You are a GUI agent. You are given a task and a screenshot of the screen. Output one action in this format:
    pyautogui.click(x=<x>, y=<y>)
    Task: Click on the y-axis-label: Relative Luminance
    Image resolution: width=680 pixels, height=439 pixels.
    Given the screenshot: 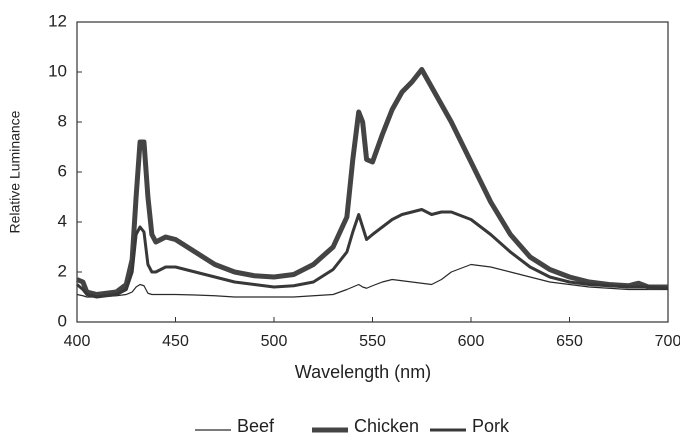 What is the action you would take?
    pyautogui.click(x=15, y=171)
    